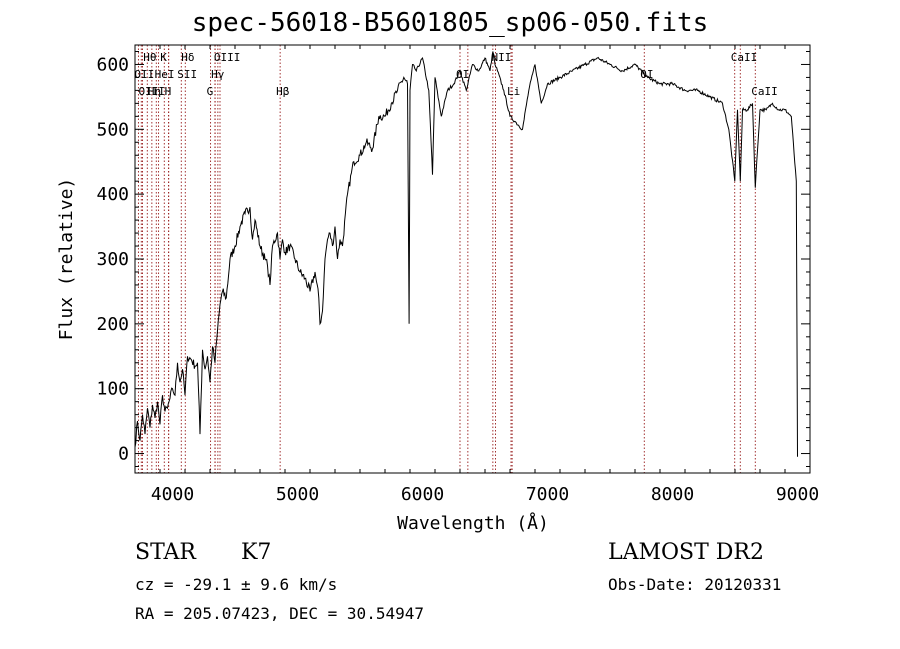 The width and height of the screenshot is (900, 649). I want to click on y-axis-label: Flux (relative), so click(66, 259).